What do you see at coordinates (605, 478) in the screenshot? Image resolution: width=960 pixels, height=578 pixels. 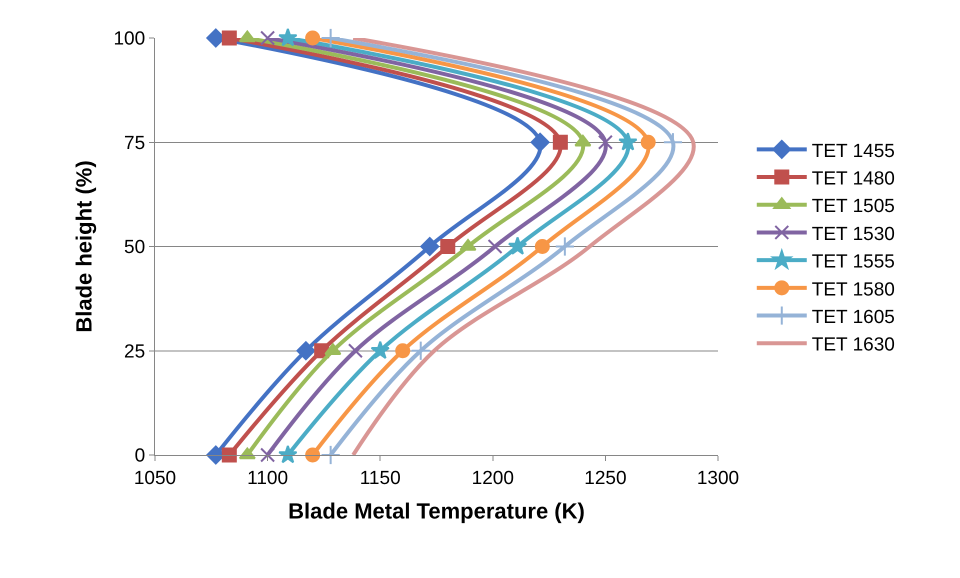 I see `x-tick-label: 1250` at bounding box center [605, 478].